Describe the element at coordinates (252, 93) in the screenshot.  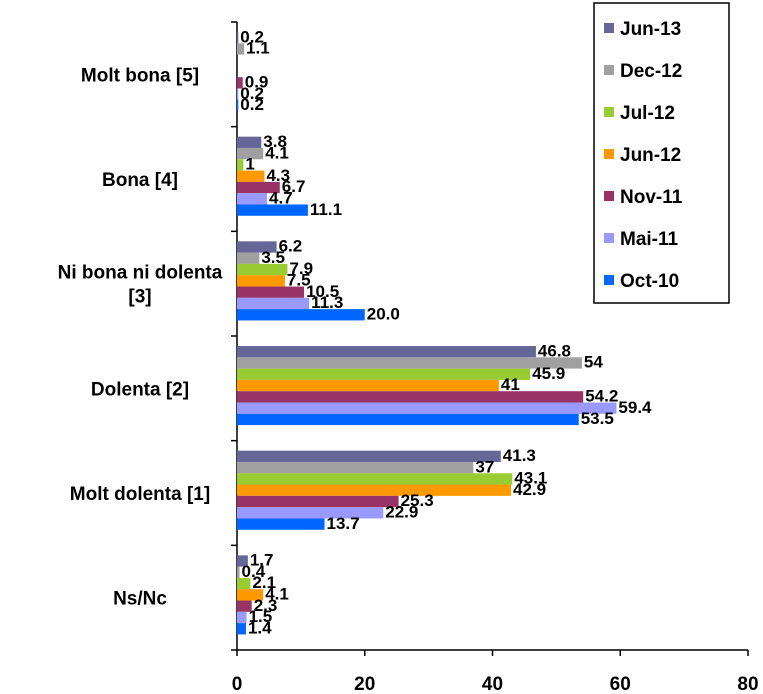
I see `data-label-mai-11-molt-bona-5: 0.2` at that location.